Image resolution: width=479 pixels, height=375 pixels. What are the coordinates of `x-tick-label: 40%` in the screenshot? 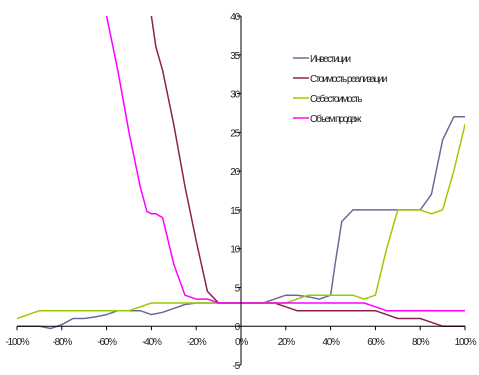 It's located at (331, 342).